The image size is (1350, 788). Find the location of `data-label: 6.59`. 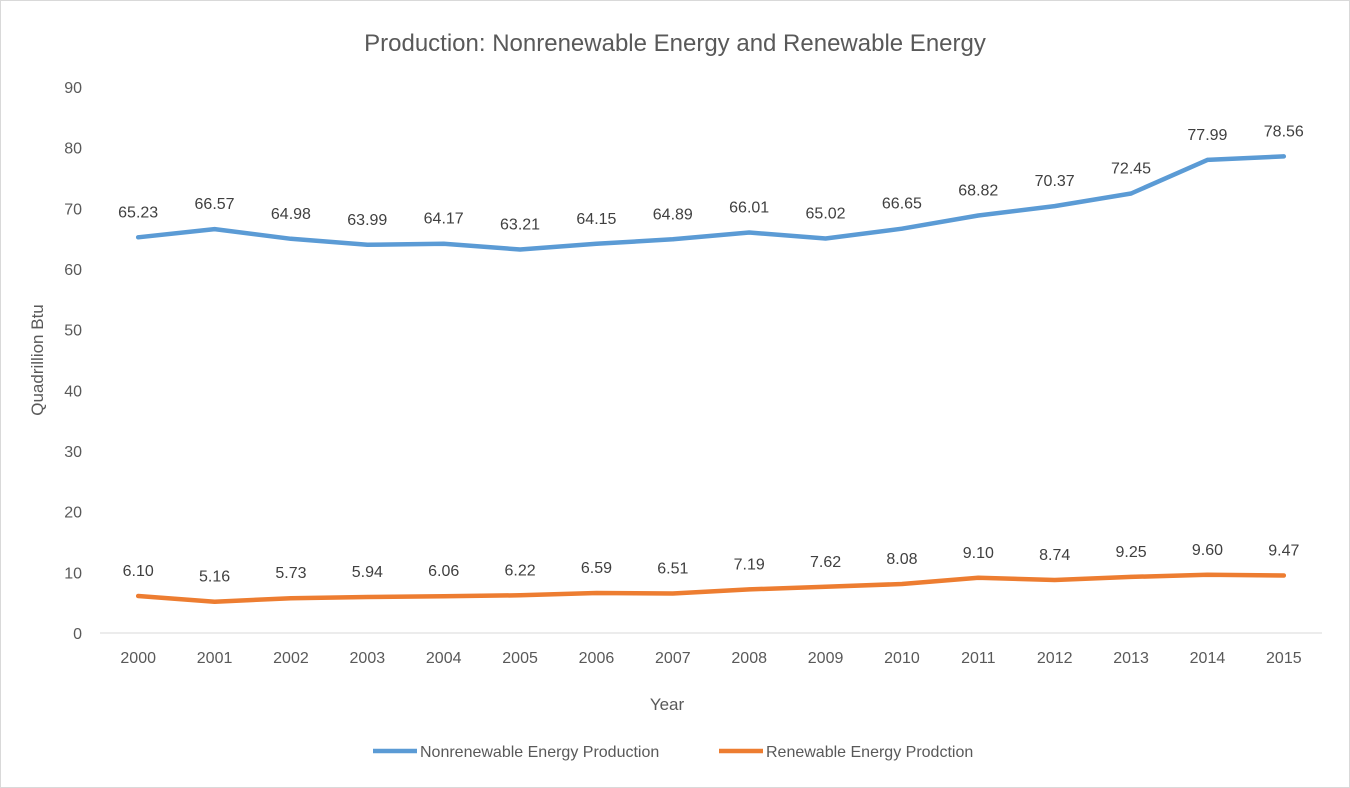

data-label: 6.59 is located at coordinates (596, 568).